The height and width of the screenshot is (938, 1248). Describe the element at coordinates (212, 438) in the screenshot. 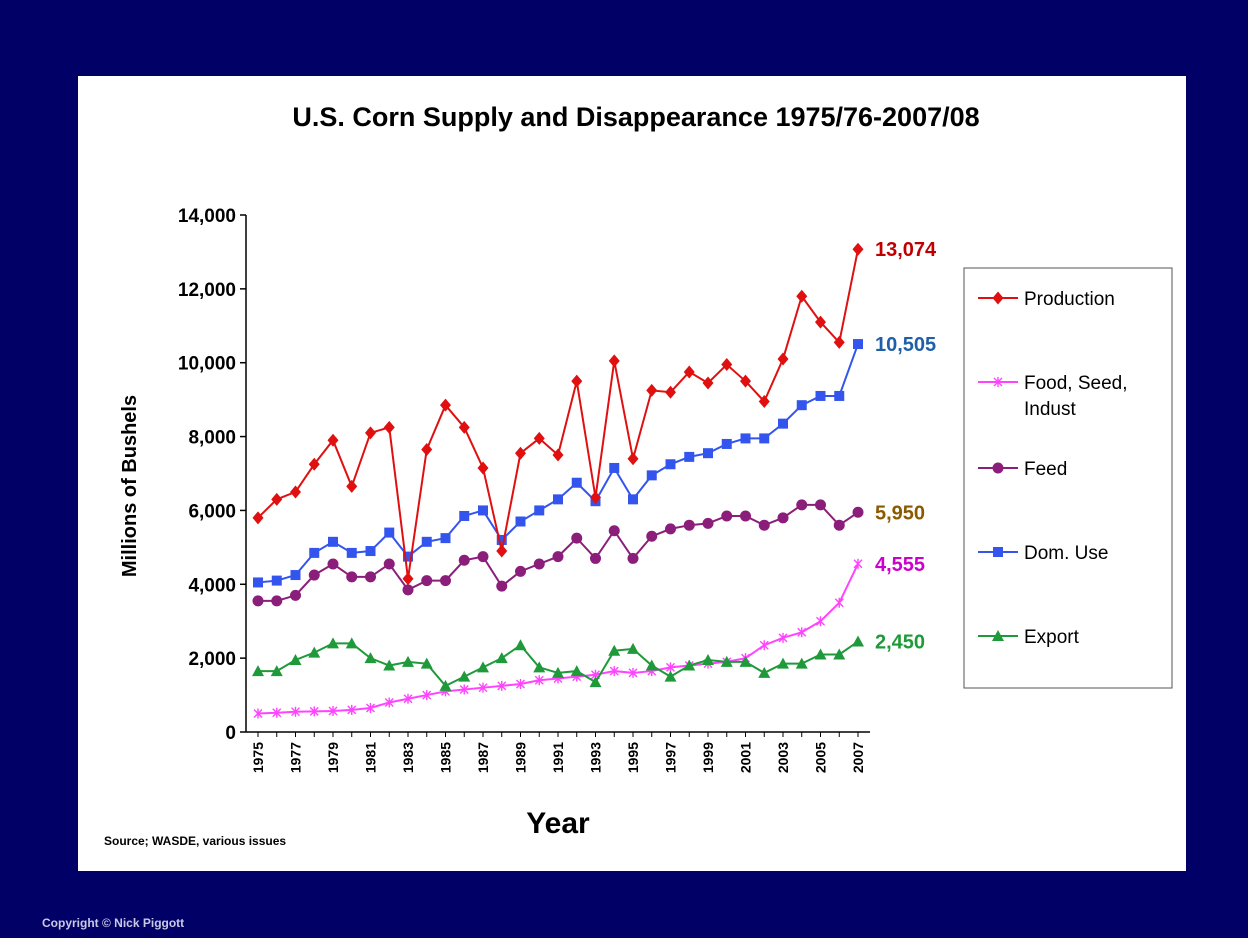

I see `y-tick-label: 8,000` at that location.